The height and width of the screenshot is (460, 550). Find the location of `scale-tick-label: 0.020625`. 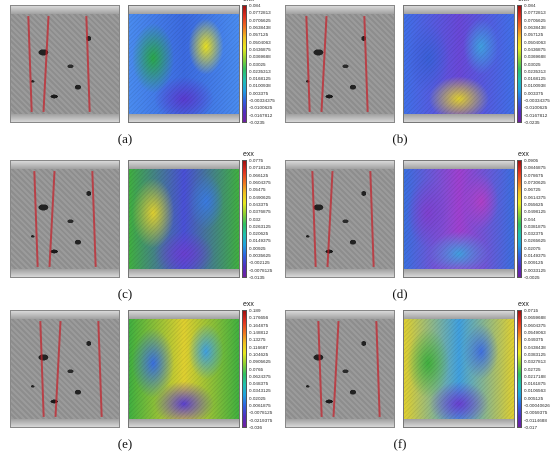

scale-tick-label: 0.020625 is located at coordinates (259, 234).